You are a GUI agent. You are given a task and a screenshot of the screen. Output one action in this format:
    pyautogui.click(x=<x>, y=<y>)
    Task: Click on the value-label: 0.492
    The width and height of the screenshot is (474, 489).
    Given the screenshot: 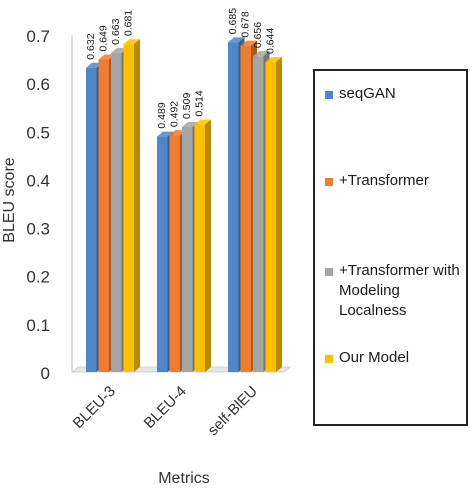 What is the action you would take?
    pyautogui.click(x=175, y=114)
    